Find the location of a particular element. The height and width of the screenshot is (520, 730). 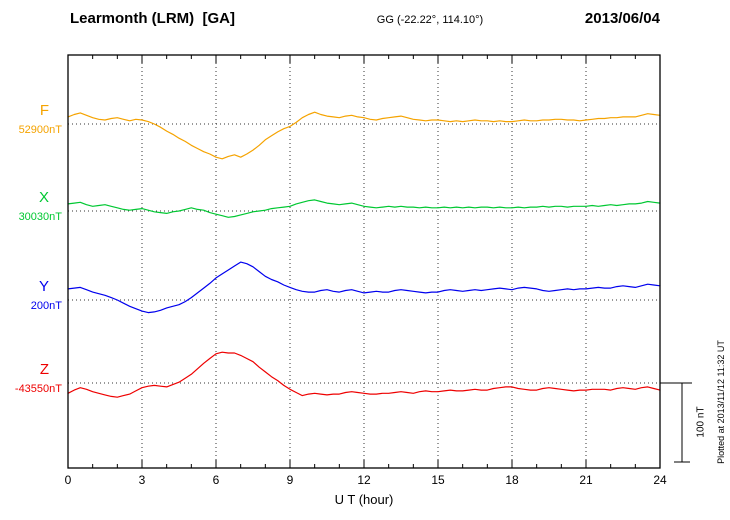

channel-label-y: Y 200nT is located at coordinates (32, 295).